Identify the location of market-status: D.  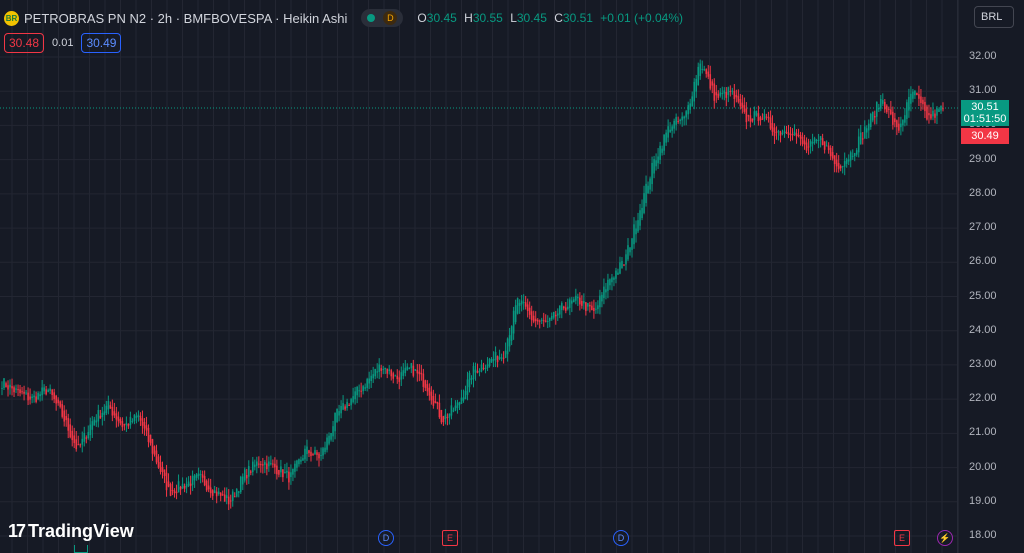
(382, 18).